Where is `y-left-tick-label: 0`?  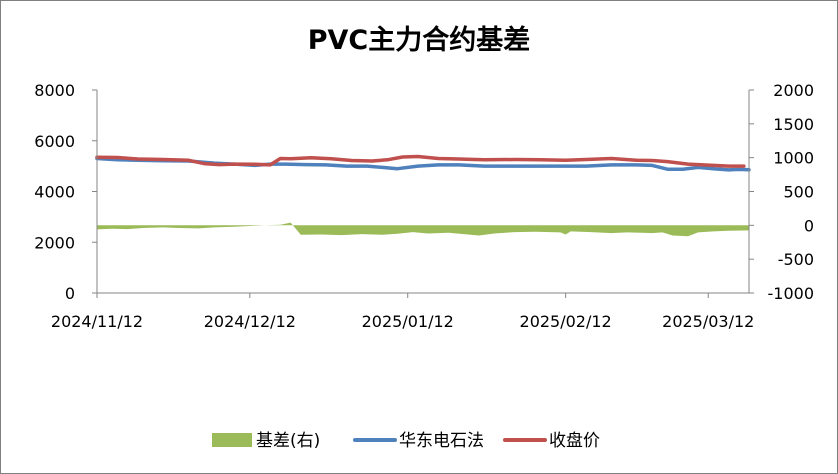 y-left-tick-label: 0 is located at coordinates (70, 293).